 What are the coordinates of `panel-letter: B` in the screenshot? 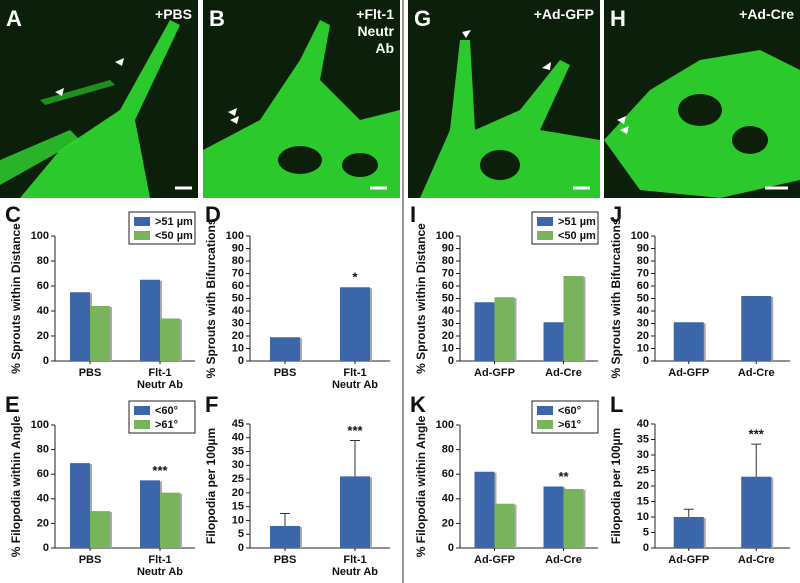 It's located at (217, 18).